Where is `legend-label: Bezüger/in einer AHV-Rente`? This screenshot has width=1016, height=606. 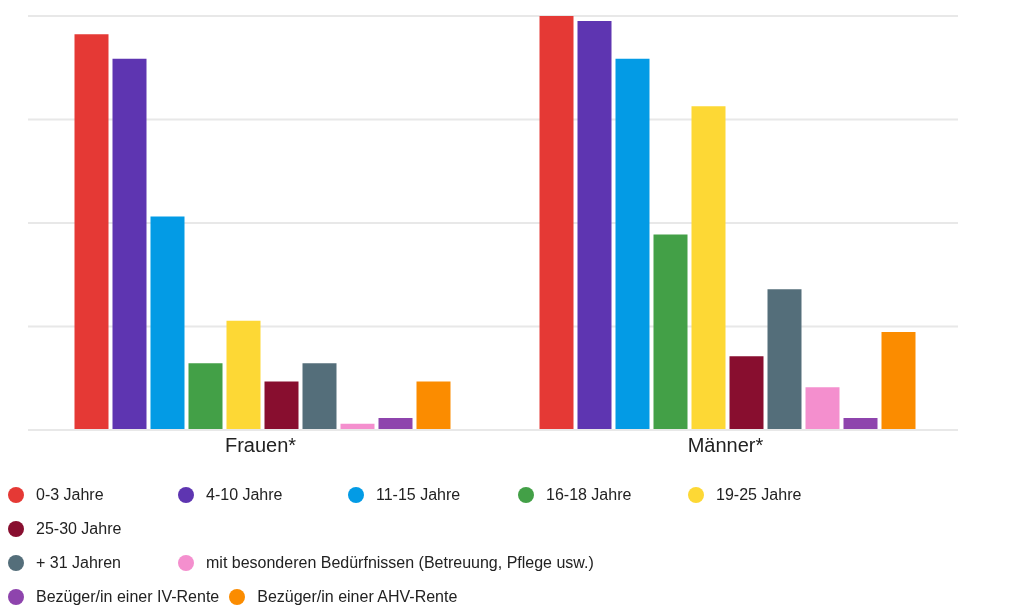
legend-label: Bezüger/in einer AHV-Rente is located at coordinates (357, 597).